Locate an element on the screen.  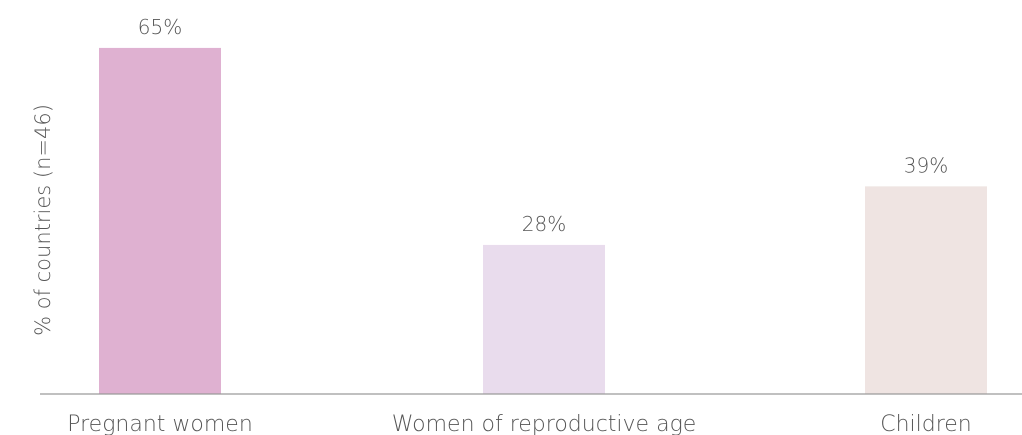
bar-value-label-2: 28% is located at coordinates (544, 224).